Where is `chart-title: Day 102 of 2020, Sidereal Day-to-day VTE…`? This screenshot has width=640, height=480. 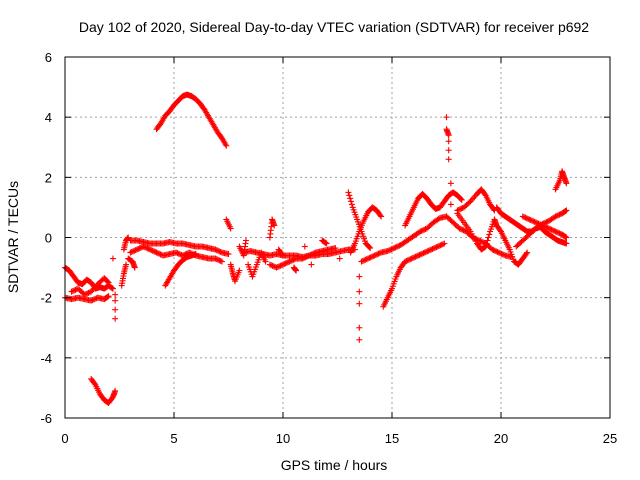
chart-title: Day 102 of 2020, Sidereal Day-to-day VTE… is located at coordinates (334, 27).